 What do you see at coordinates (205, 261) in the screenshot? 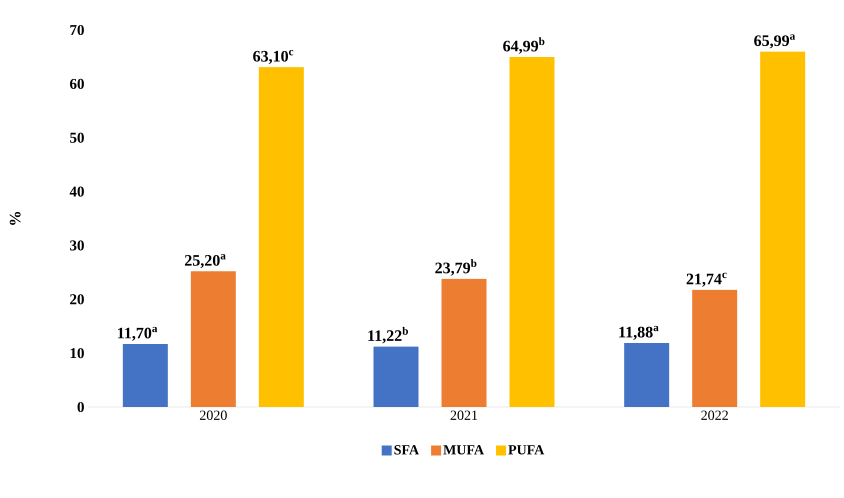
I see `data-label: 25,20$^{a}$` at bounding box center [205, 261].